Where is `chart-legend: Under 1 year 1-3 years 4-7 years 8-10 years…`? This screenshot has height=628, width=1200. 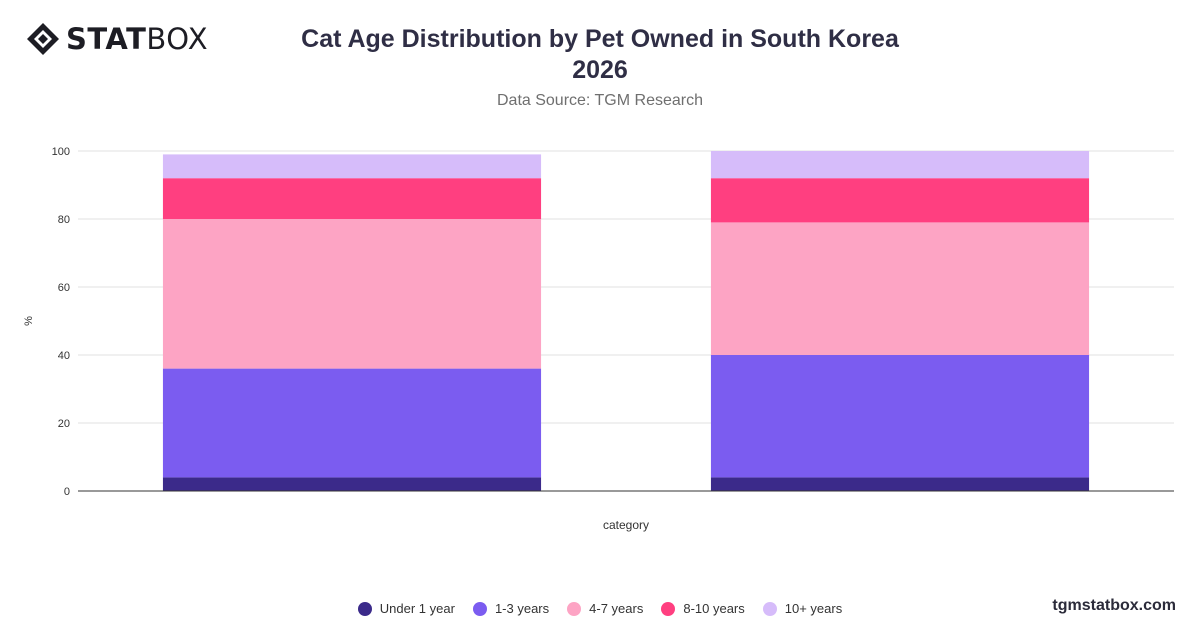 chart-legend: Under 1 year 1-3 years 4-7 years 8-10 years… is located at coordinates (600, 608).